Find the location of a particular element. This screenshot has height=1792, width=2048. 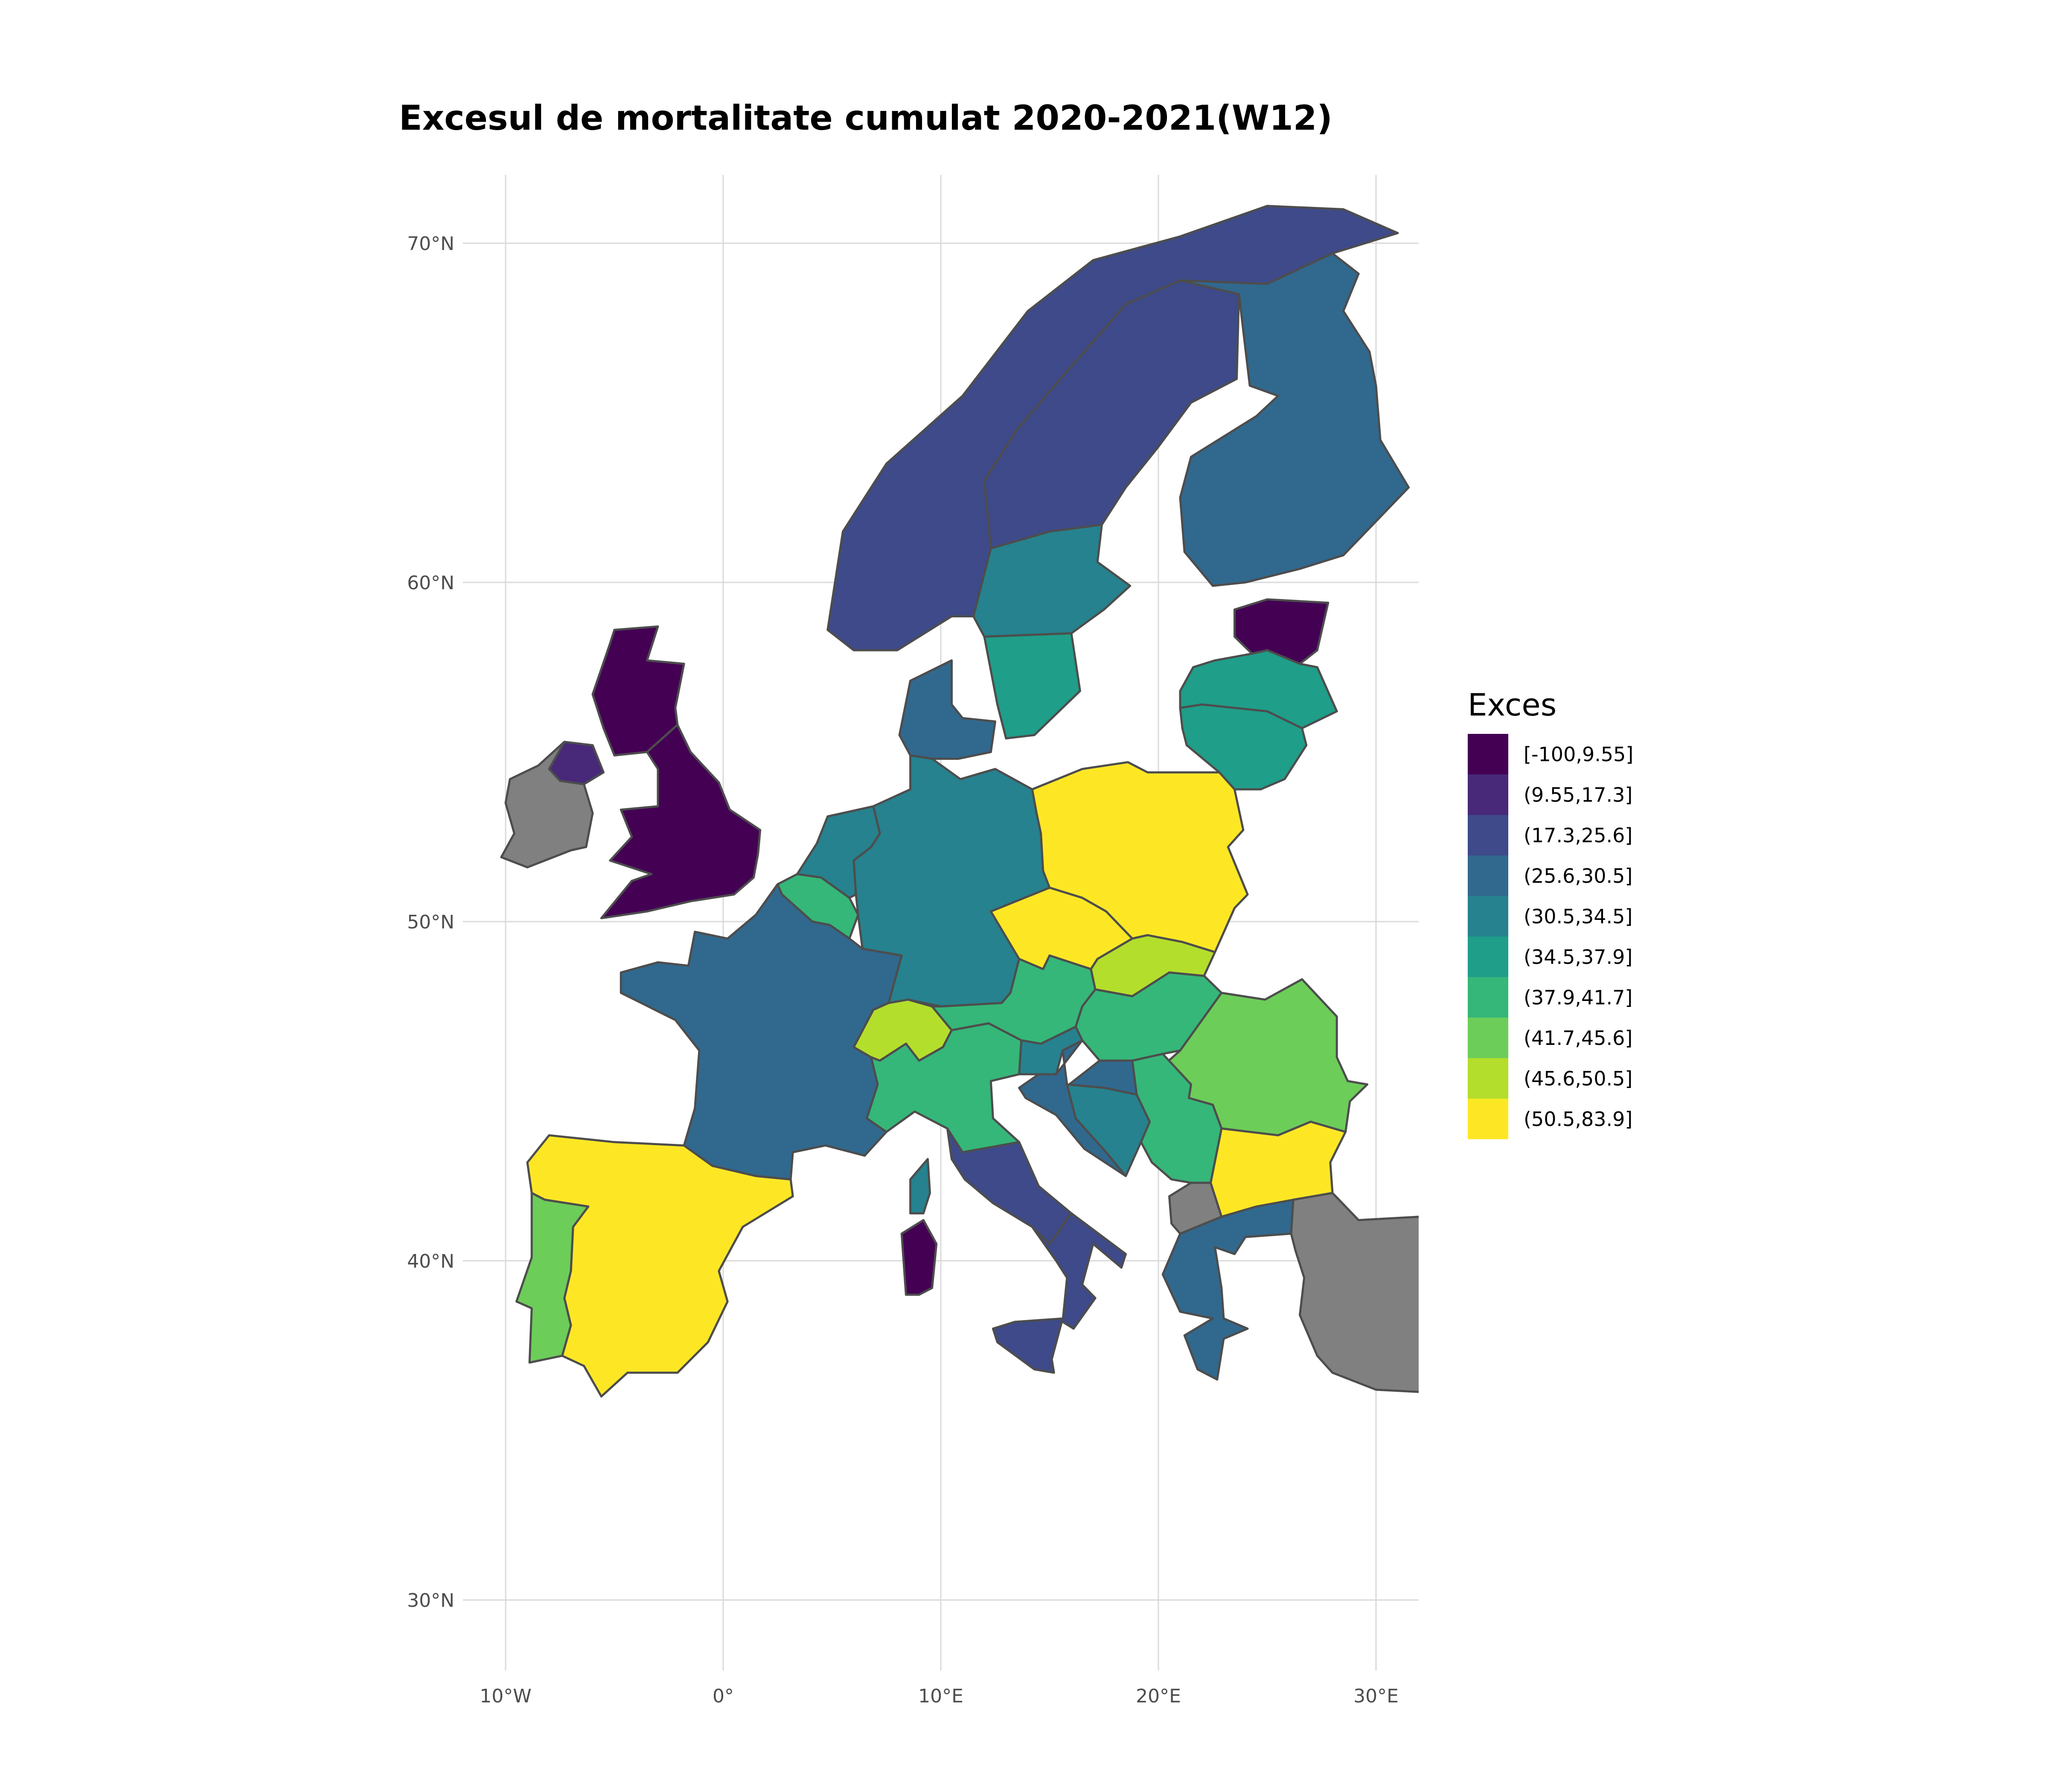

legend-label: (25.6,30.5] is located at coordinates (1578, 875).